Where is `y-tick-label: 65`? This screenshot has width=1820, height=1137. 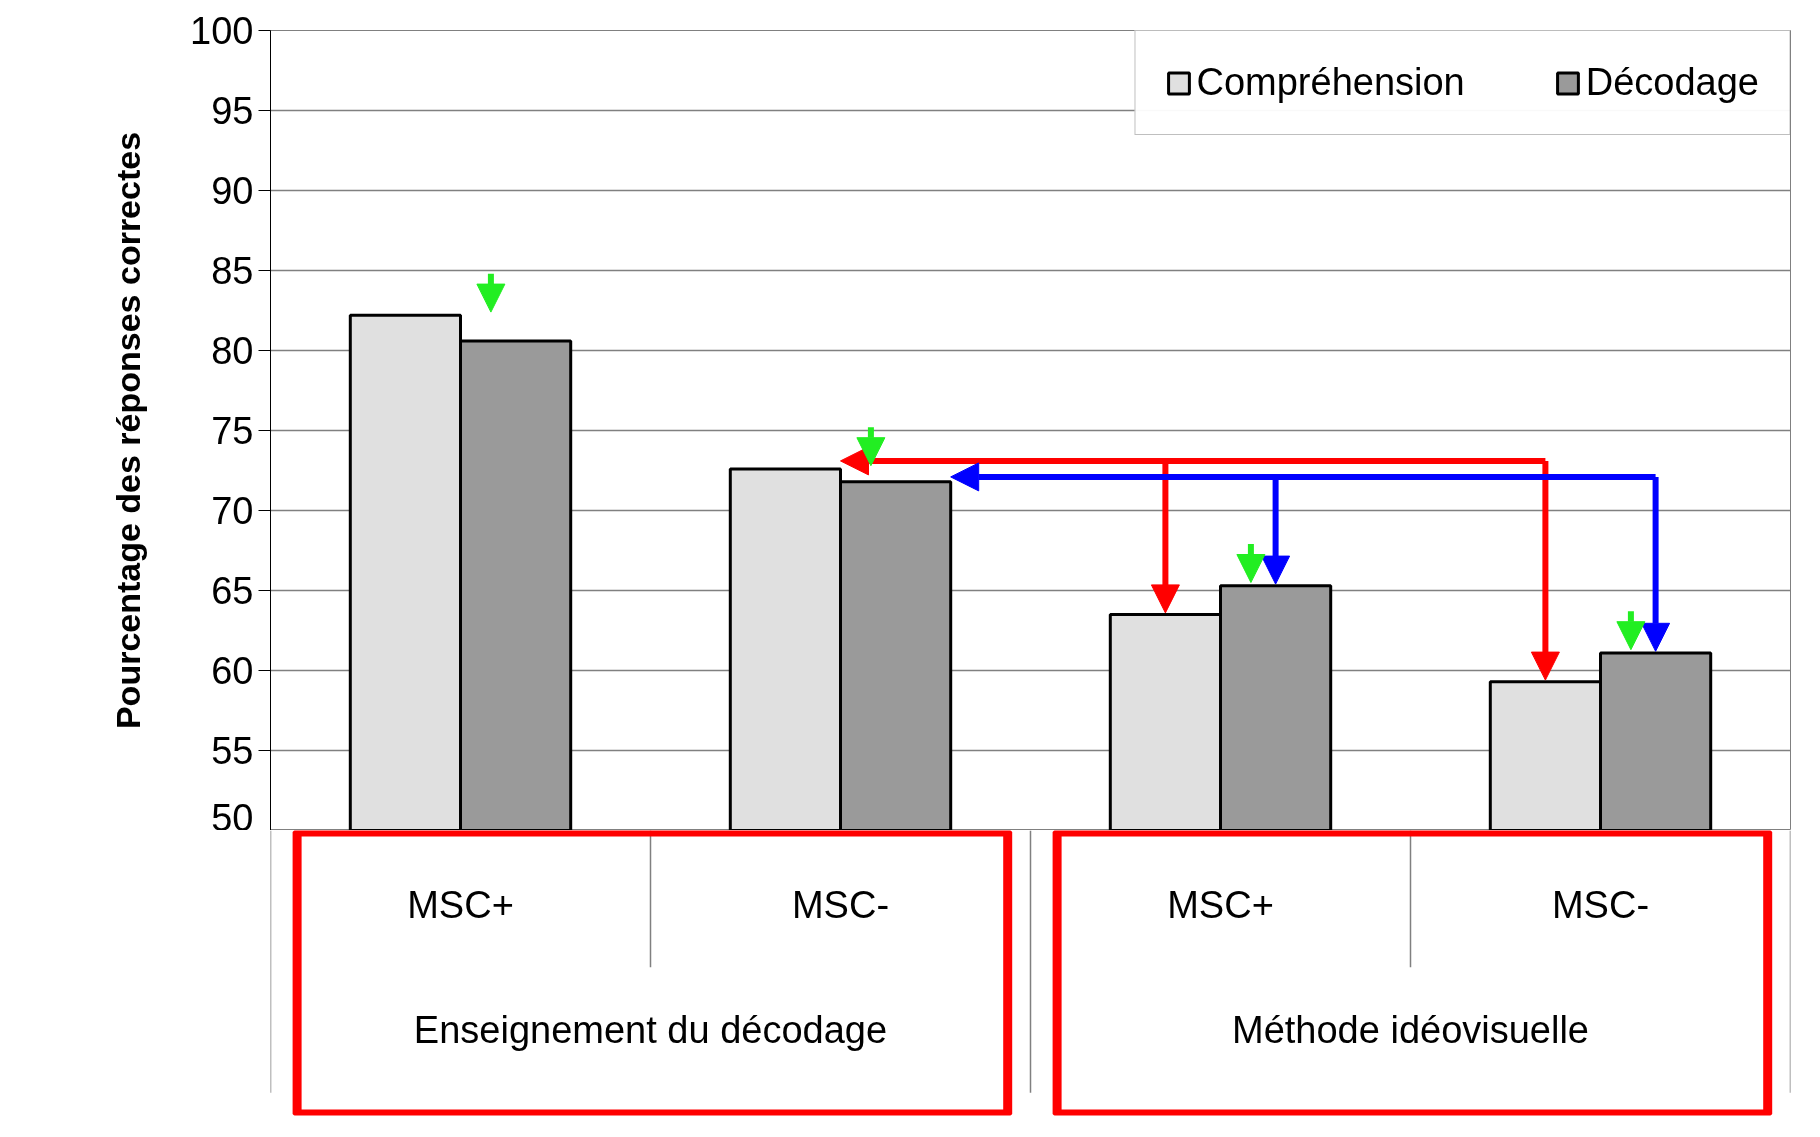
y-tick-label: 65 is located at coordinates (232, 591).